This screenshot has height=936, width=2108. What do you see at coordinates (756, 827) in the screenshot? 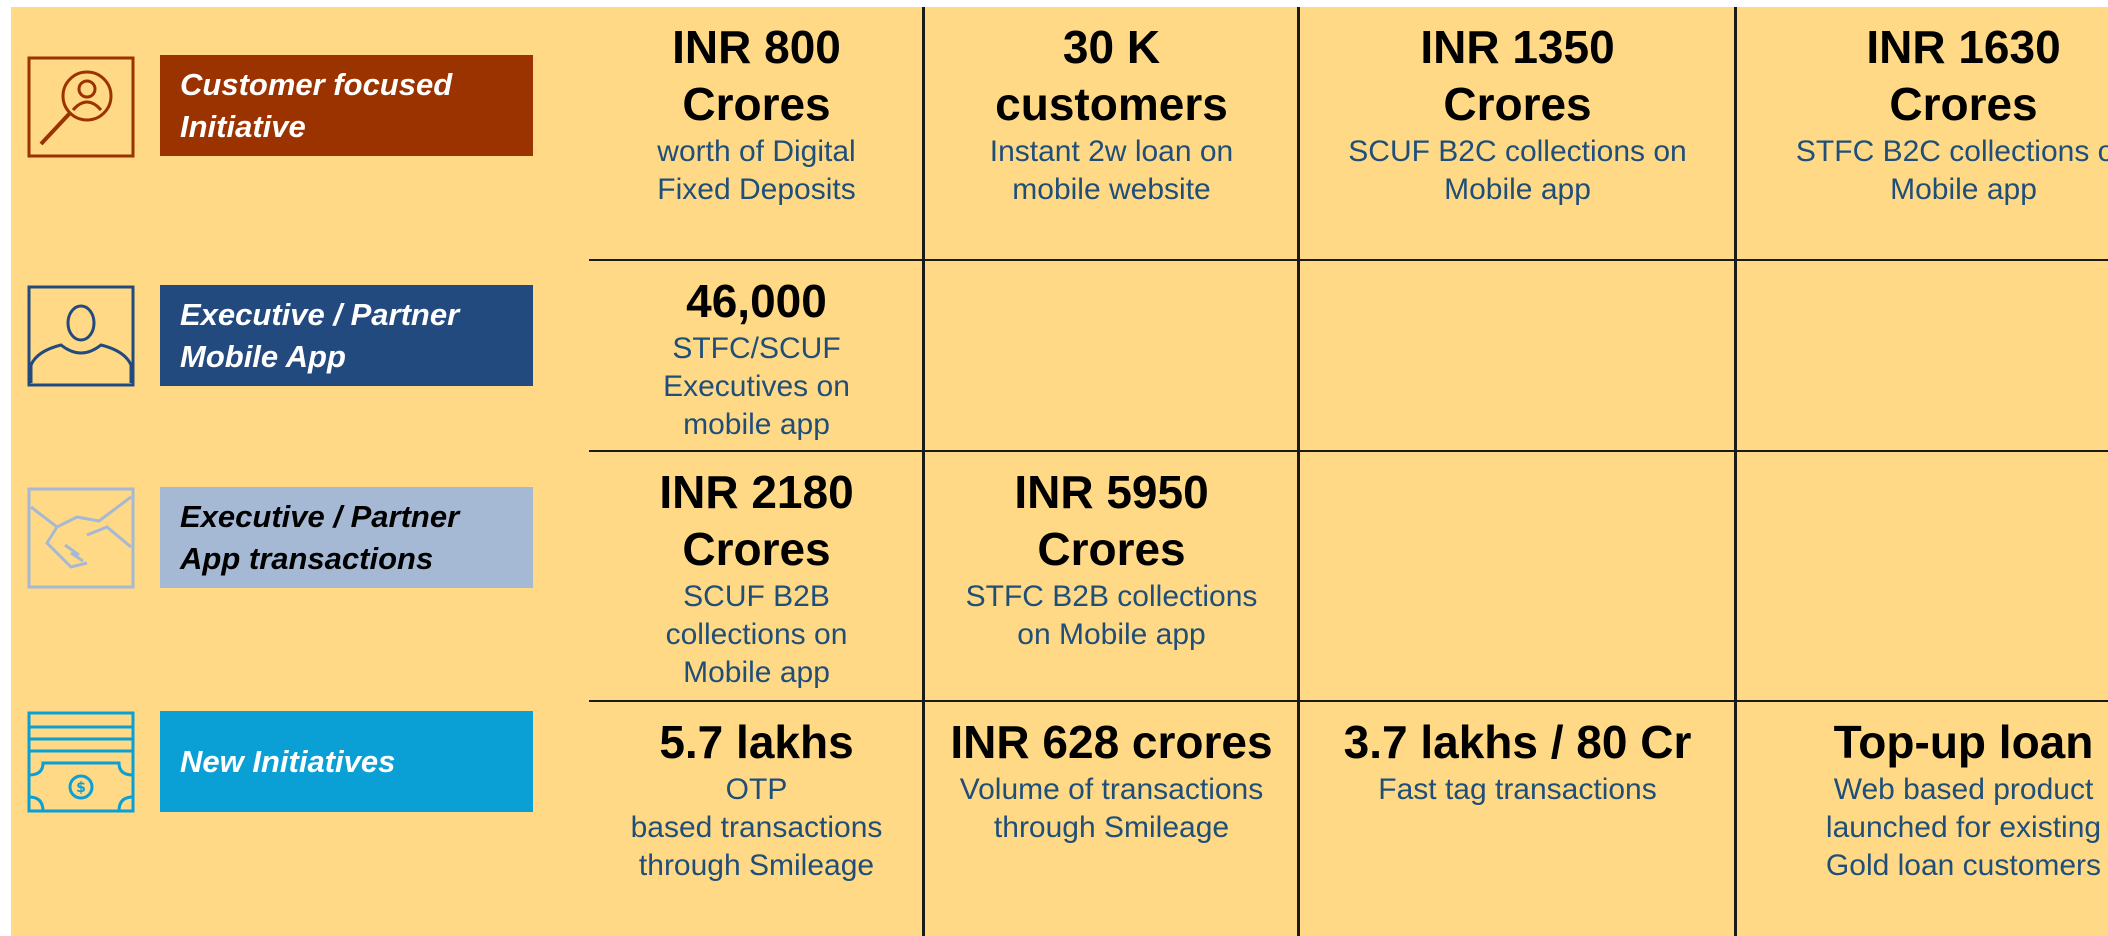
I see `cell-description: OTP based transactions through Smileage` at bounding box center [756, 827].